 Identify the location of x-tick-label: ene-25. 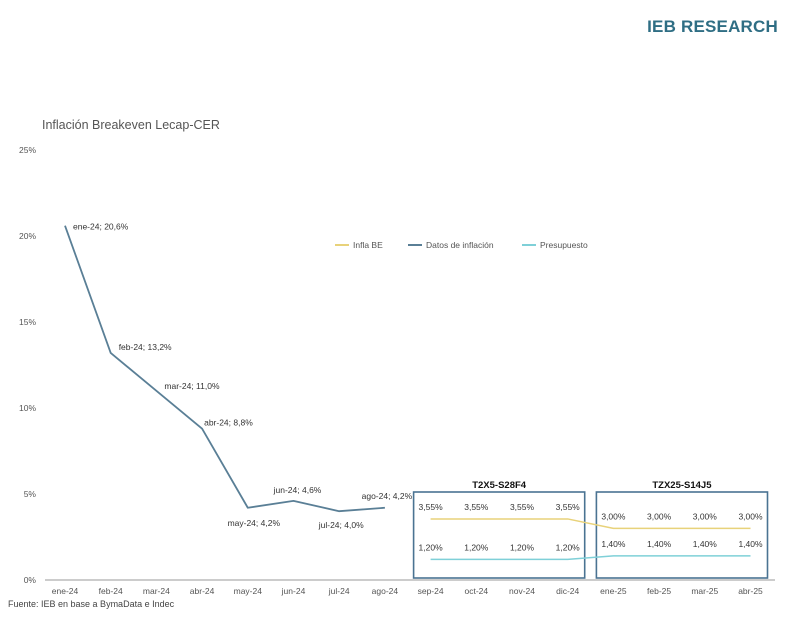
(613, 591).